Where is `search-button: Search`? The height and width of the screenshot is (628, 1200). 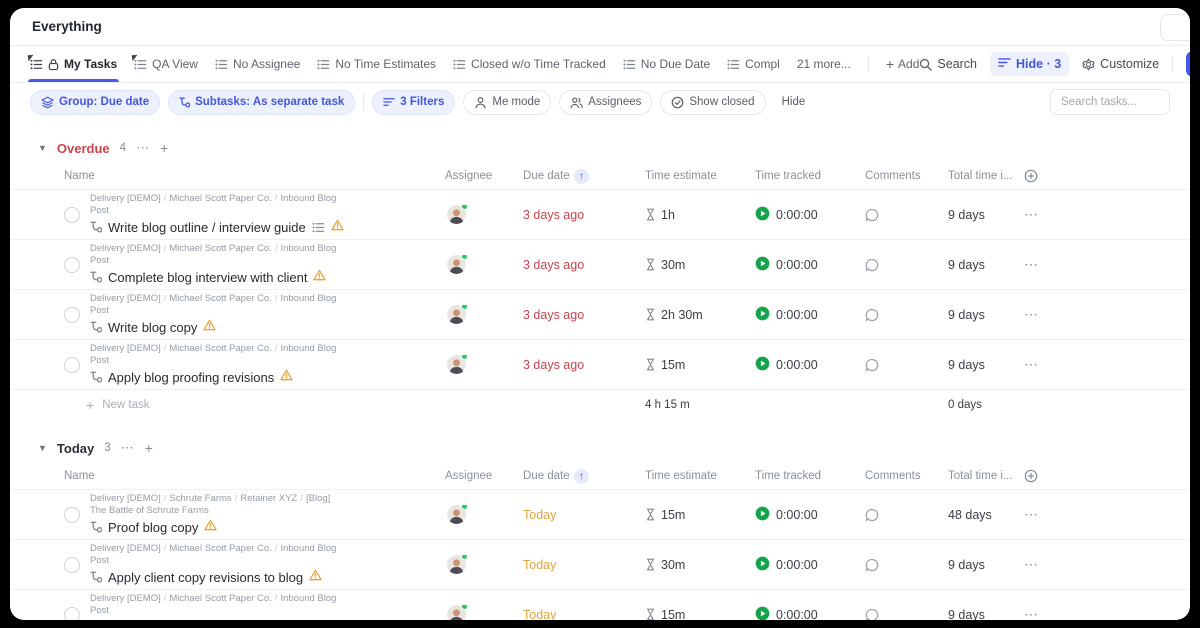 search-button: Search is located at coordinates (948, 64).